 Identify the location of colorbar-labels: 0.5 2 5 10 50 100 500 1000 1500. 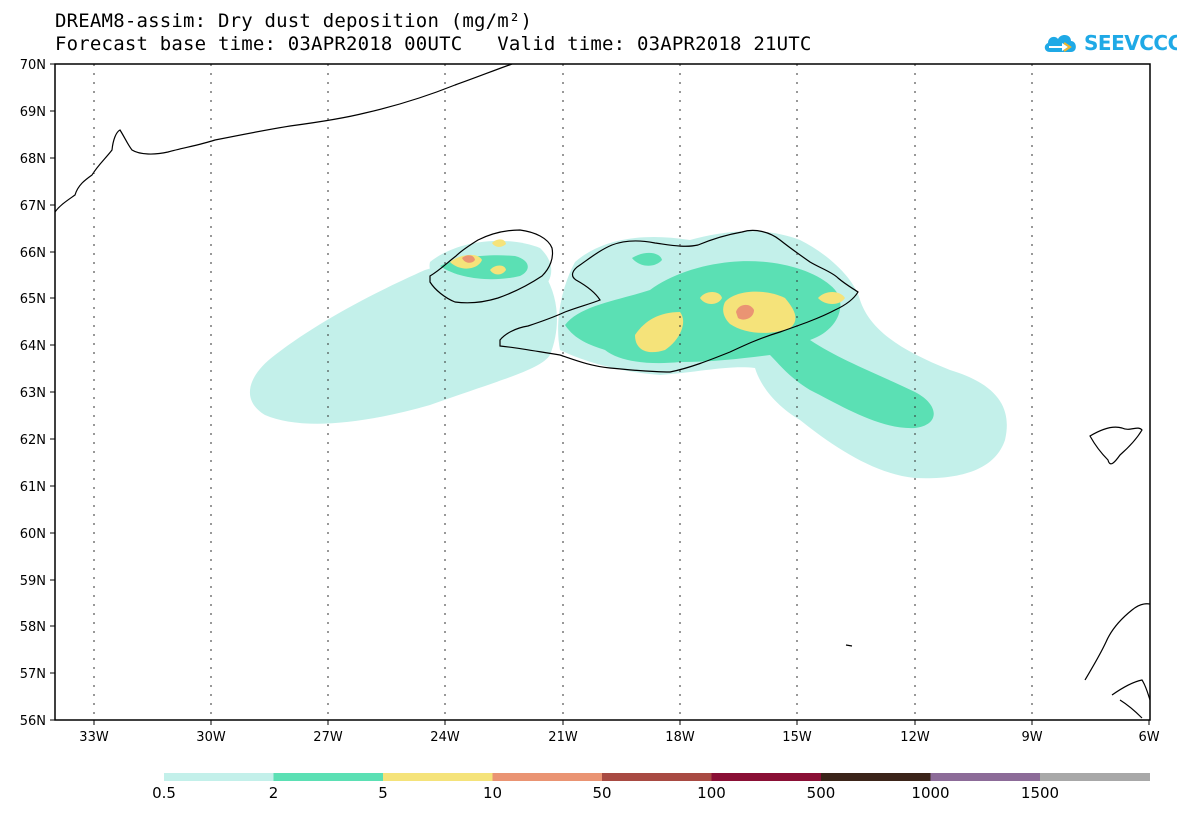
(605, 793).